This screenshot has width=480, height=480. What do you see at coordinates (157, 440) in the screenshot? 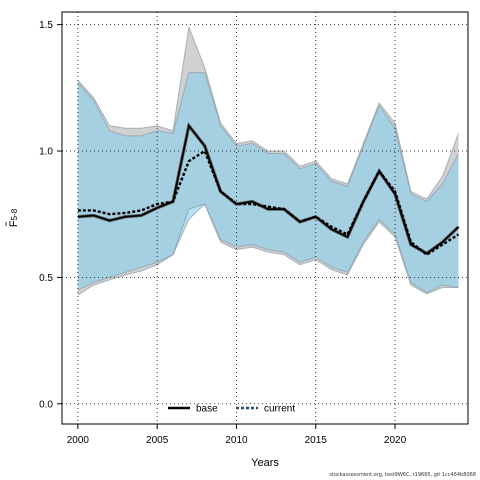
I see `x-tick-label: 2005` at bounding box center [157, 440].